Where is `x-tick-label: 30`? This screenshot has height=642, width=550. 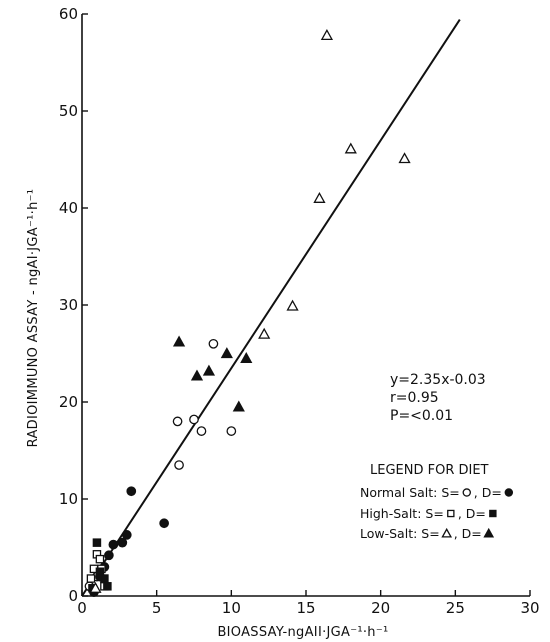 x-tick-label: 30 is located at coordinates (529, 608).